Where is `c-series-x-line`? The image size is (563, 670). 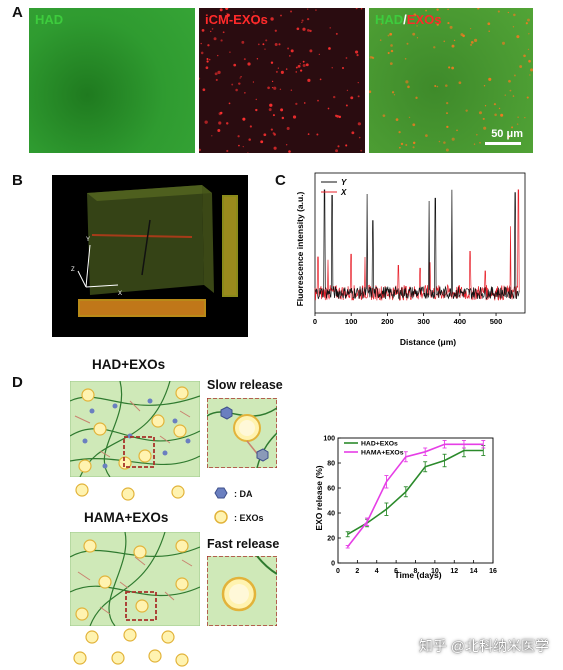 c-series-x-line is located at coordinates (417, 245).